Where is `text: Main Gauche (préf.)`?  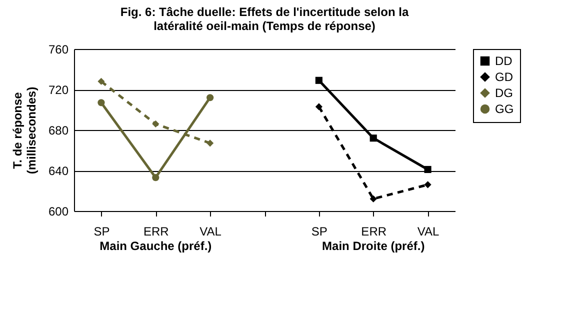 text: Main Gauche (préf.) is located at coordinates (156, 246).